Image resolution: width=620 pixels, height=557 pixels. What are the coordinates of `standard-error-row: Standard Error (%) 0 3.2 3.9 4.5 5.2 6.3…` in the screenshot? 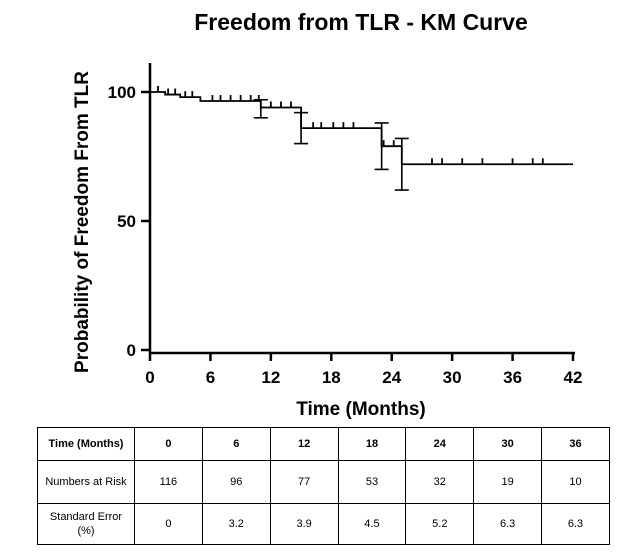 It's located at (323, 524).